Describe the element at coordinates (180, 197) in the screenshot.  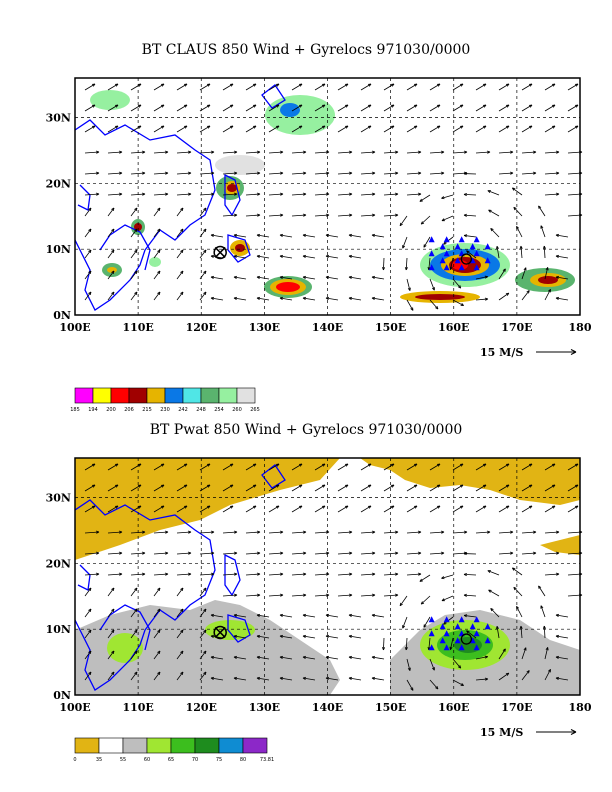
I see `panel1-coastlines` at that location.